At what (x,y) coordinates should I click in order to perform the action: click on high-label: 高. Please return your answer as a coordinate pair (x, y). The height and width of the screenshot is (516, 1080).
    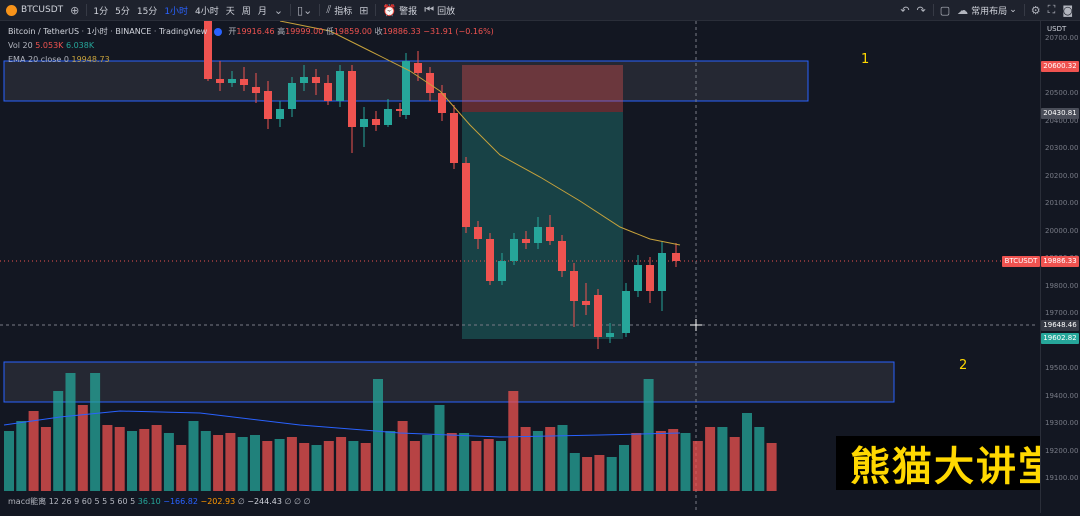
    Looking at the image, I should click on (281, 31).